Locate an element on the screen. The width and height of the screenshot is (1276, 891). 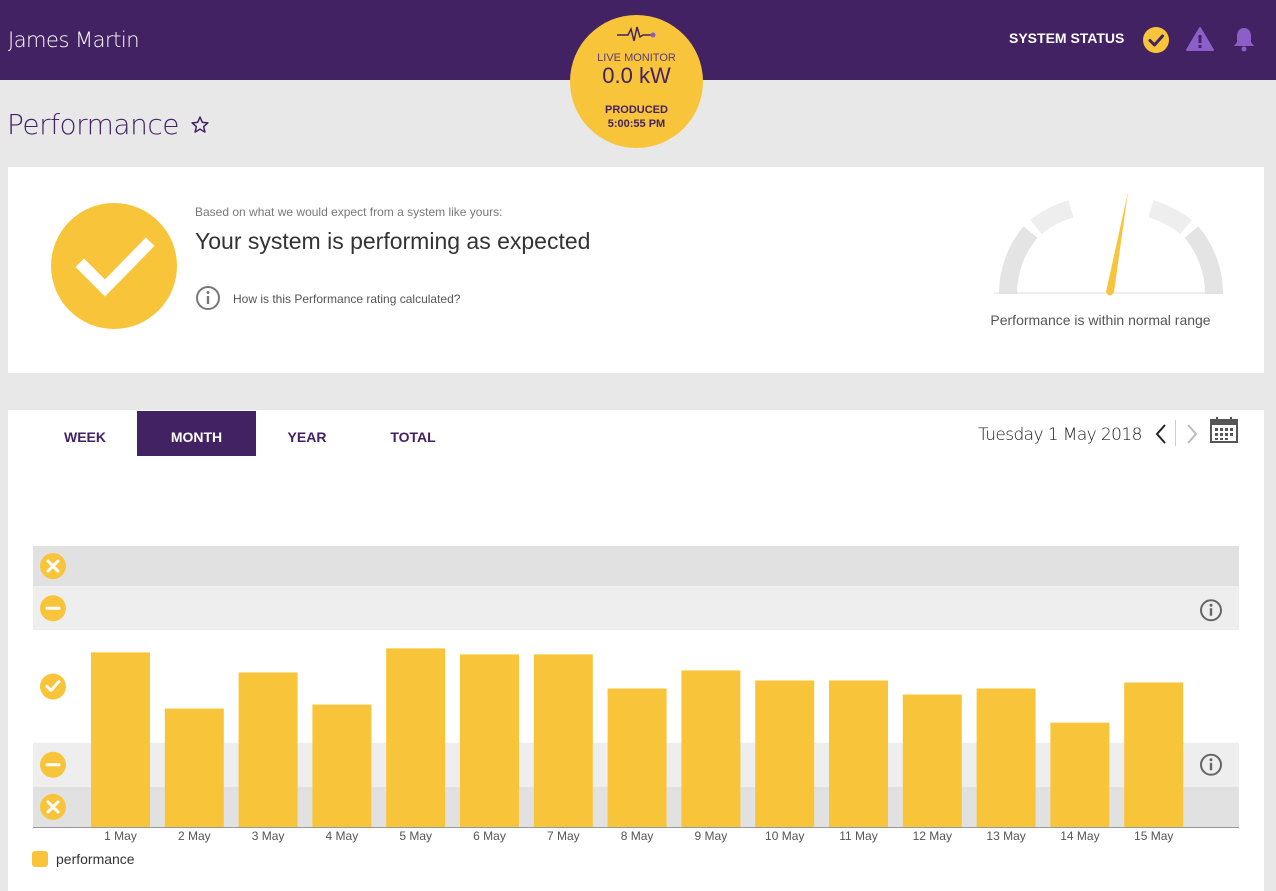
x-tick-label: 8 May is located at coordinates (637, 836).